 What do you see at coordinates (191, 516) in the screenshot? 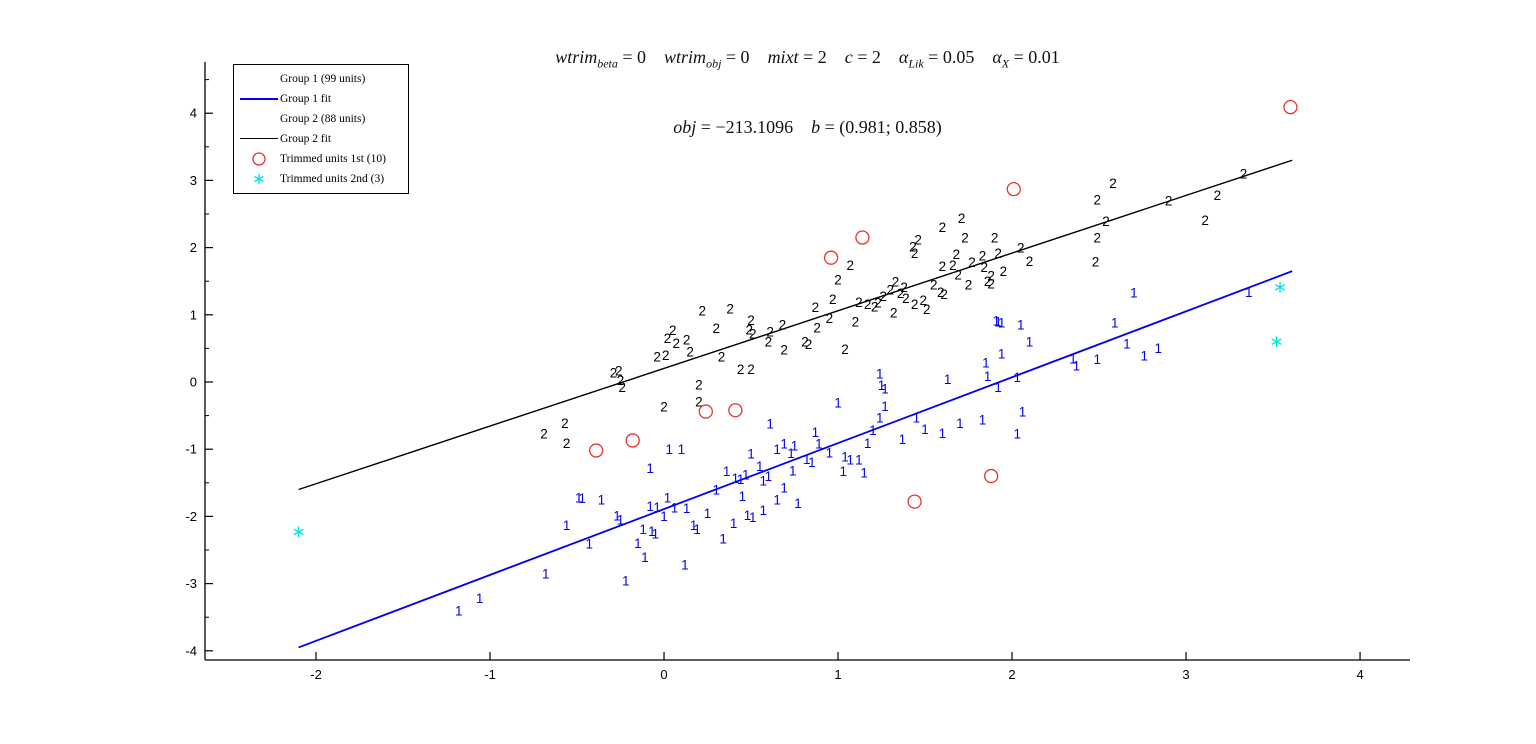
I see `y-tick-label: -2` at bounding box center [191, 516].